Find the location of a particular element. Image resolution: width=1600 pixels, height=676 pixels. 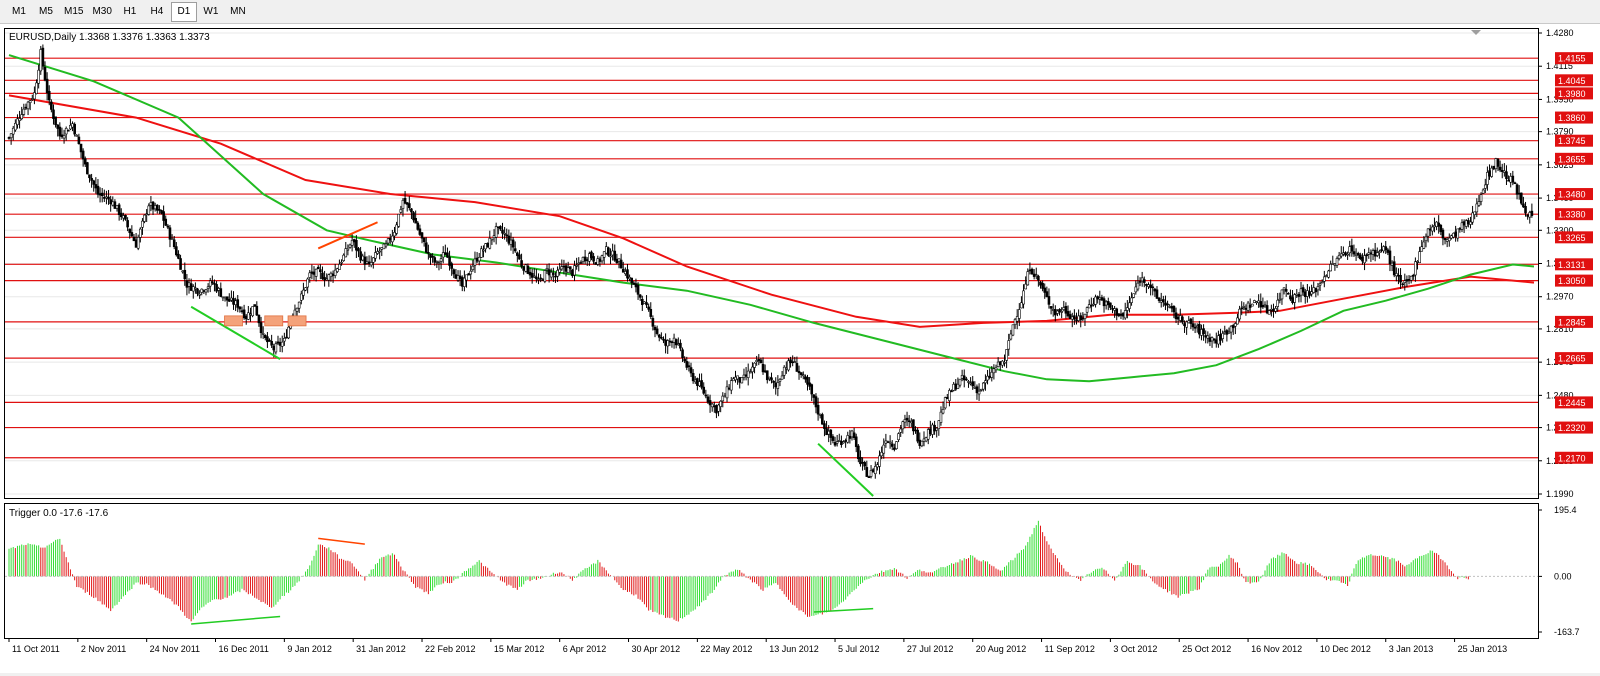

timeframe-button-w1: W1 is located at coordinates (211, 11).